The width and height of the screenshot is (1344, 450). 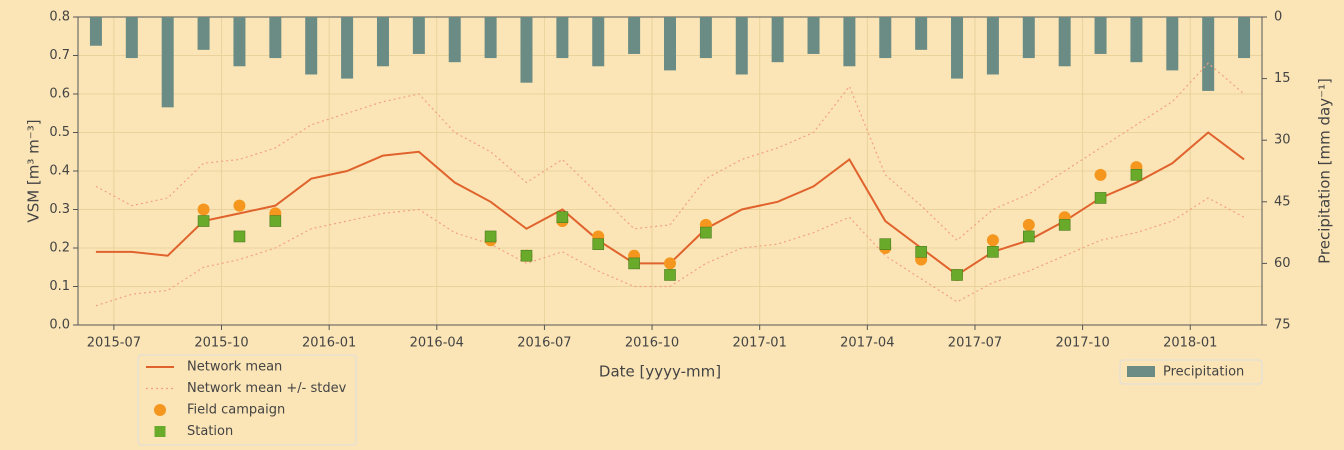 What do you see at coordinates (59, 132) in the screenshot?
I see `y-tick-label: 0.5` at bounding box center [59, 132].